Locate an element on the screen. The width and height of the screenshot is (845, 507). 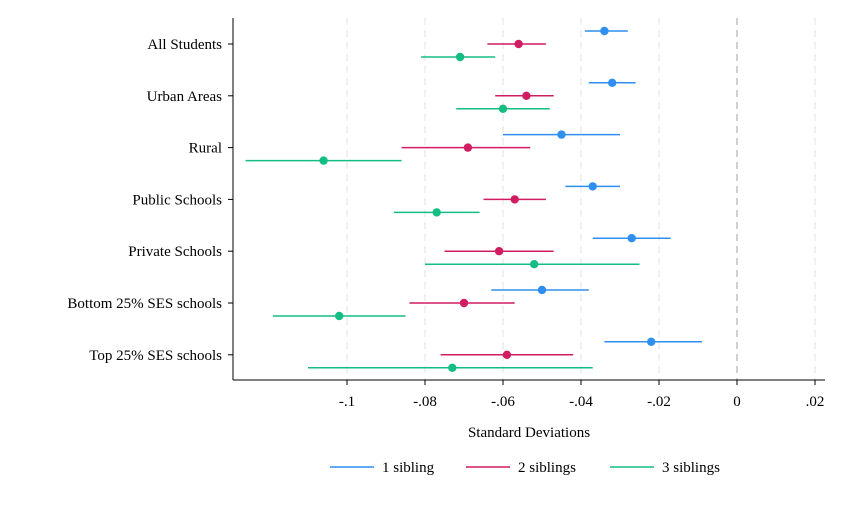
x-tick-label: -.1 is located at coordinates (347, 402).